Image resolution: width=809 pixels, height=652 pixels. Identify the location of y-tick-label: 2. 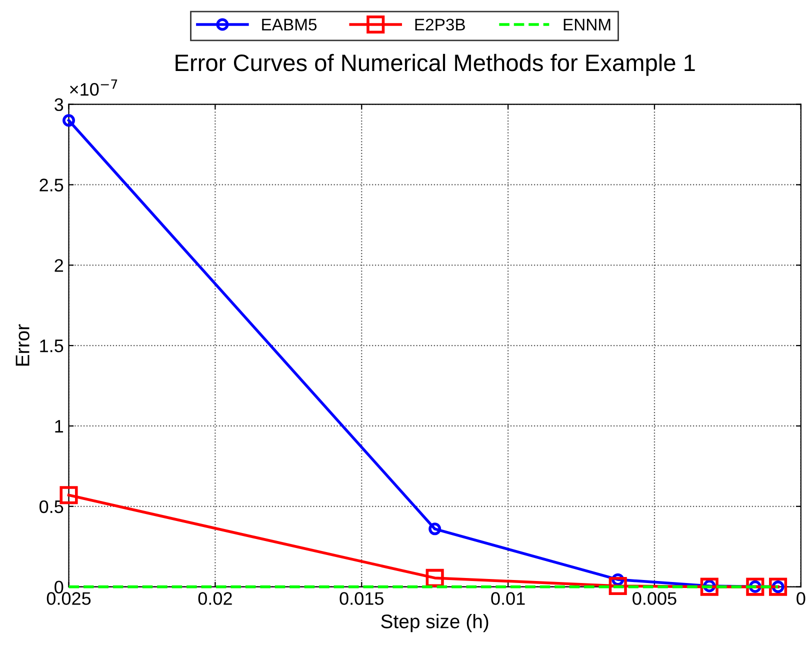
(58, 265).